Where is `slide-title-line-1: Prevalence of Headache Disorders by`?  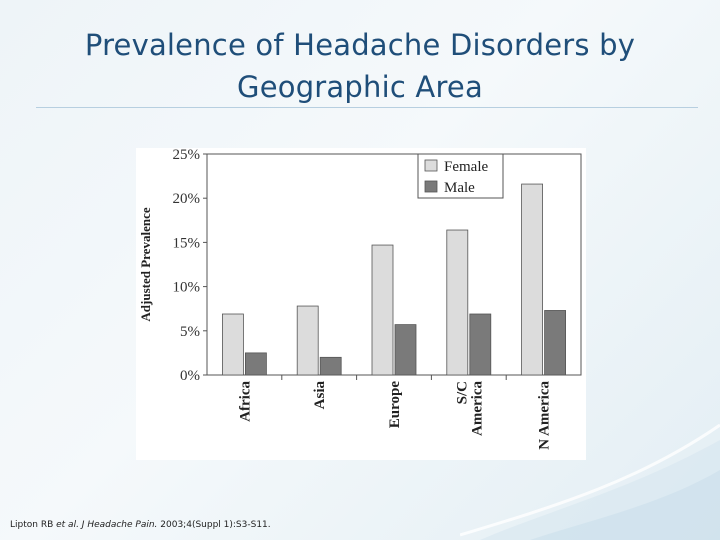
slide-title-line-1: Prevalence of Headache Disorders by is located at coordinates (360, 45).